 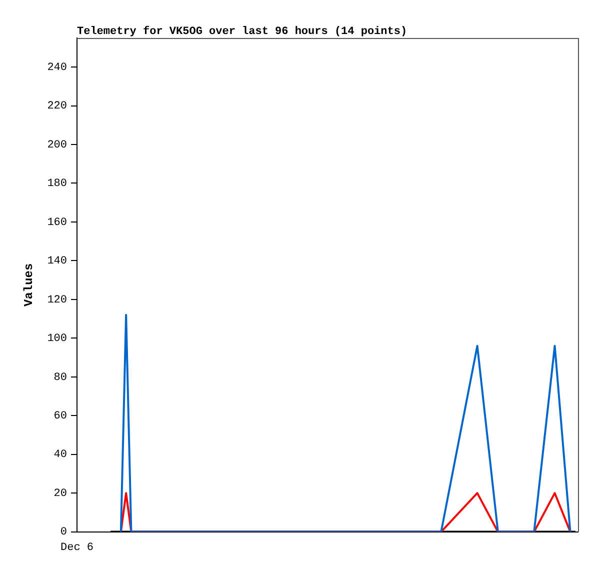 I want to click on y-tick-label: 60, so click(x=60, y=416).